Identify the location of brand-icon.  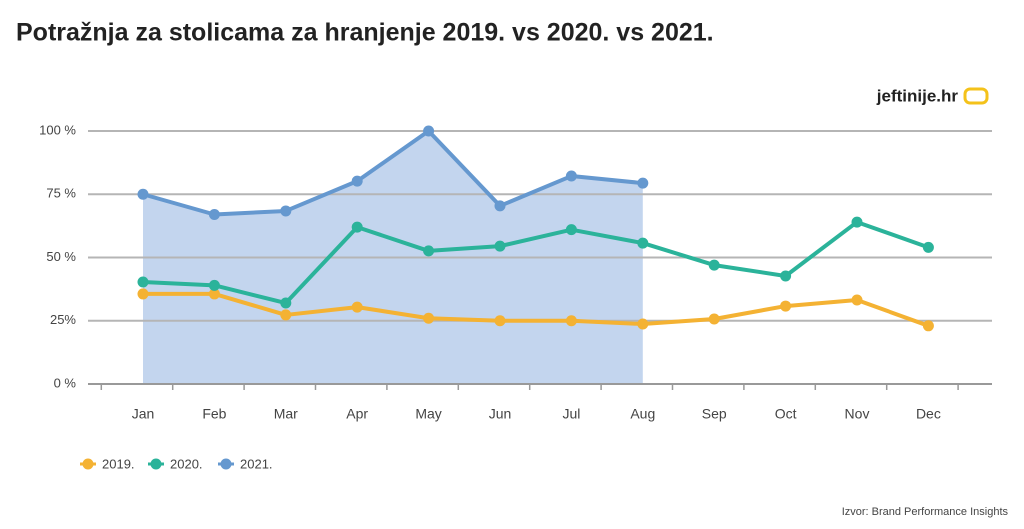
(976, 96).